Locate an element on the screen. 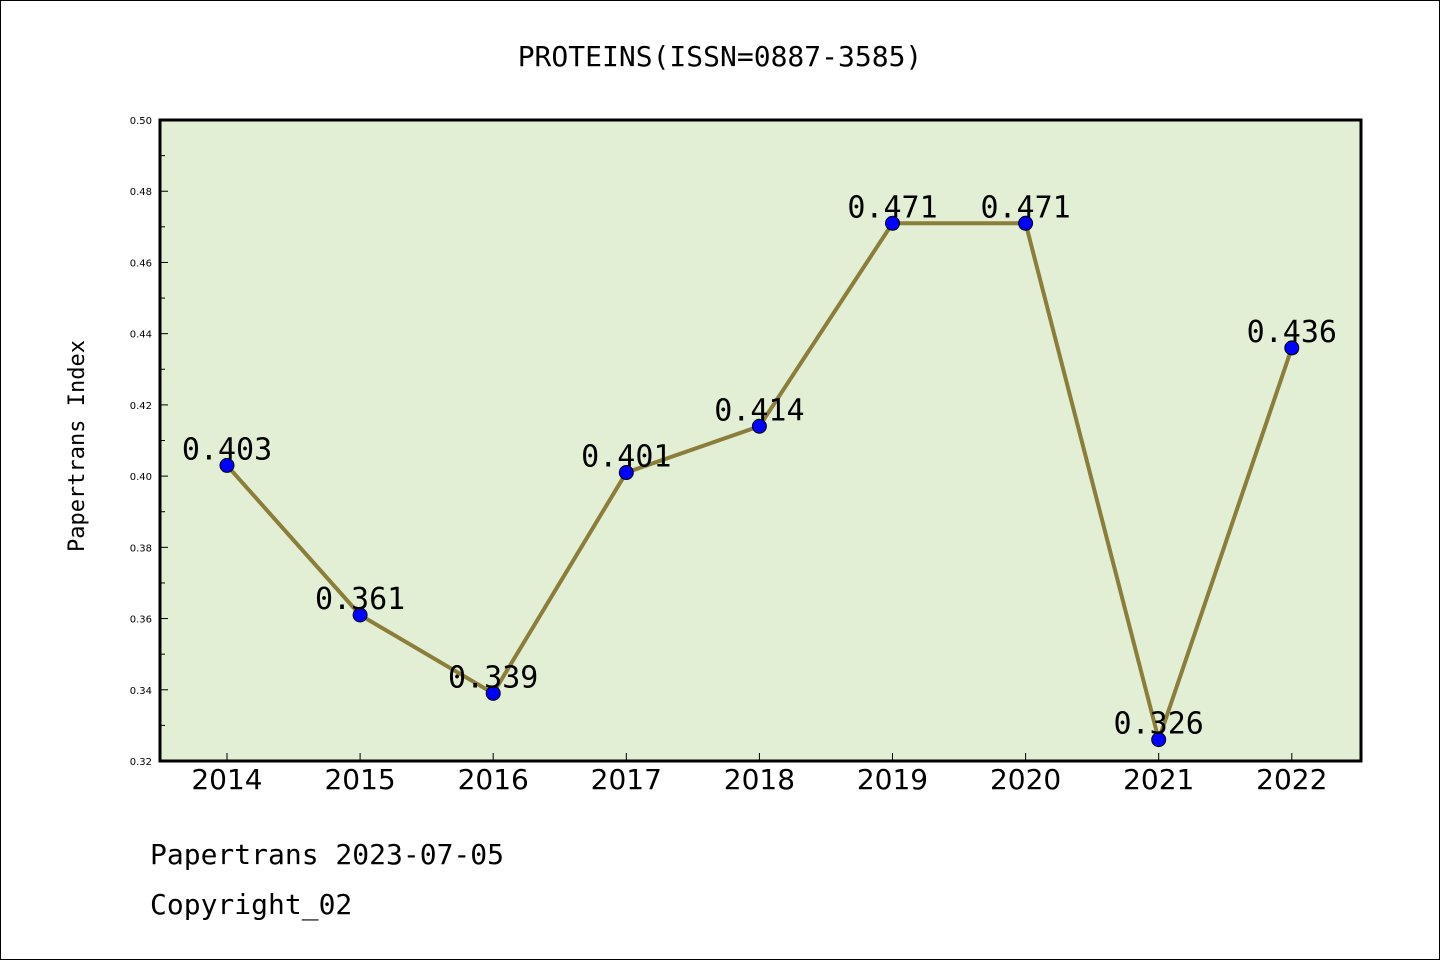  footer-date: Papertrans 2023-07-05 is located at coordinates (327, 854).